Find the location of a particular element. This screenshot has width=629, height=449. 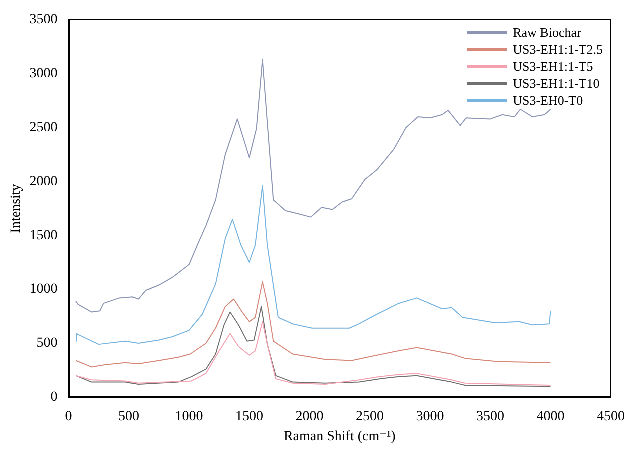

x-tick-label: 4500 is located at coordinates (611, 416).